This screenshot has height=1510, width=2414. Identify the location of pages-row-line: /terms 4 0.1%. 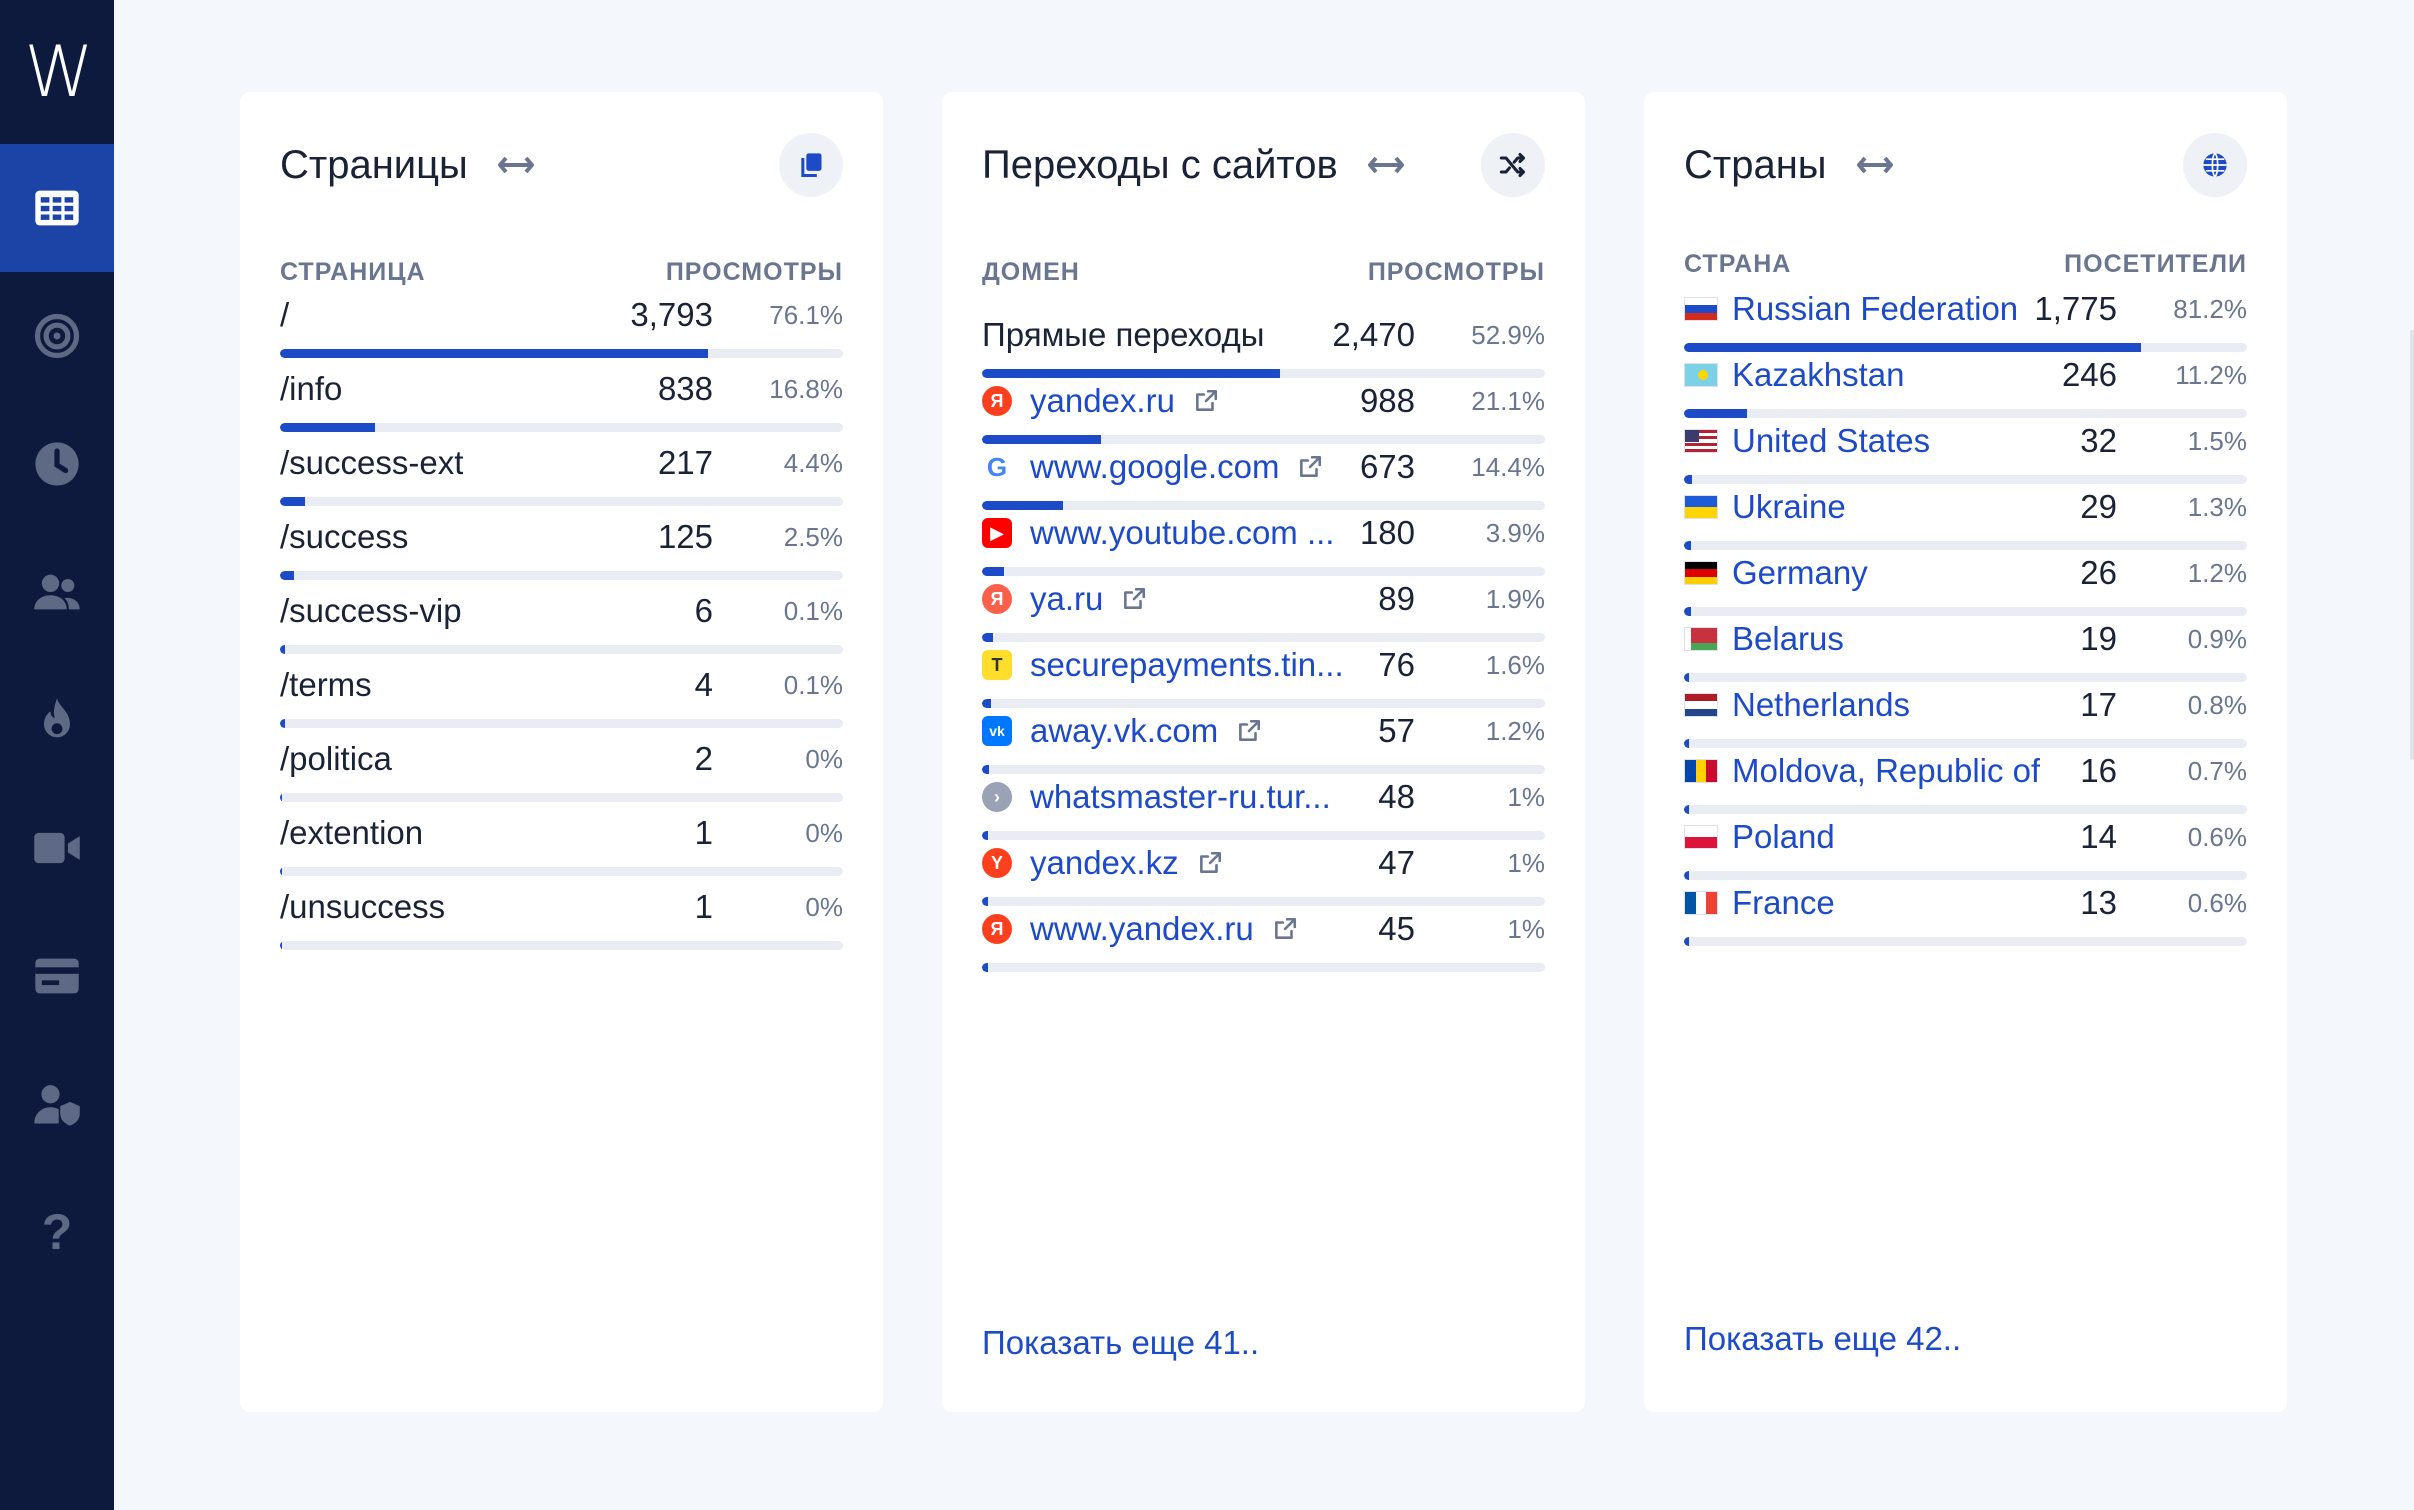
(561, 685).